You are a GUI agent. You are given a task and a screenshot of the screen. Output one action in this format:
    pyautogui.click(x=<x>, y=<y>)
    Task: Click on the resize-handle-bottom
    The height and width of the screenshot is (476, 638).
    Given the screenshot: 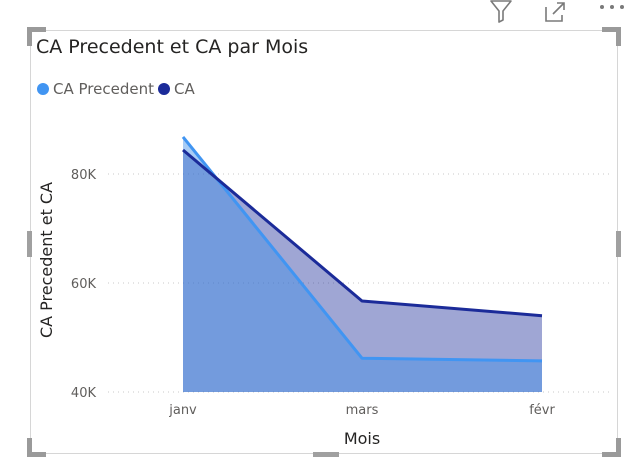 What is the action you would take?
    pyautogui.click(x=326, y=454)
    